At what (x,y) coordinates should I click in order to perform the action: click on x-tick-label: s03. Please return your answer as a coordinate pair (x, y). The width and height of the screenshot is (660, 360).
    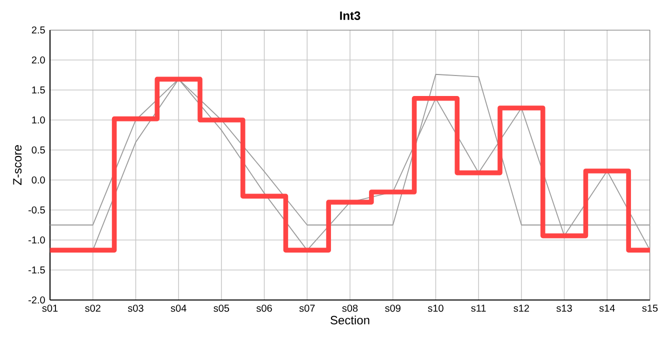
    Looking at the image, I should click on (136, 308).